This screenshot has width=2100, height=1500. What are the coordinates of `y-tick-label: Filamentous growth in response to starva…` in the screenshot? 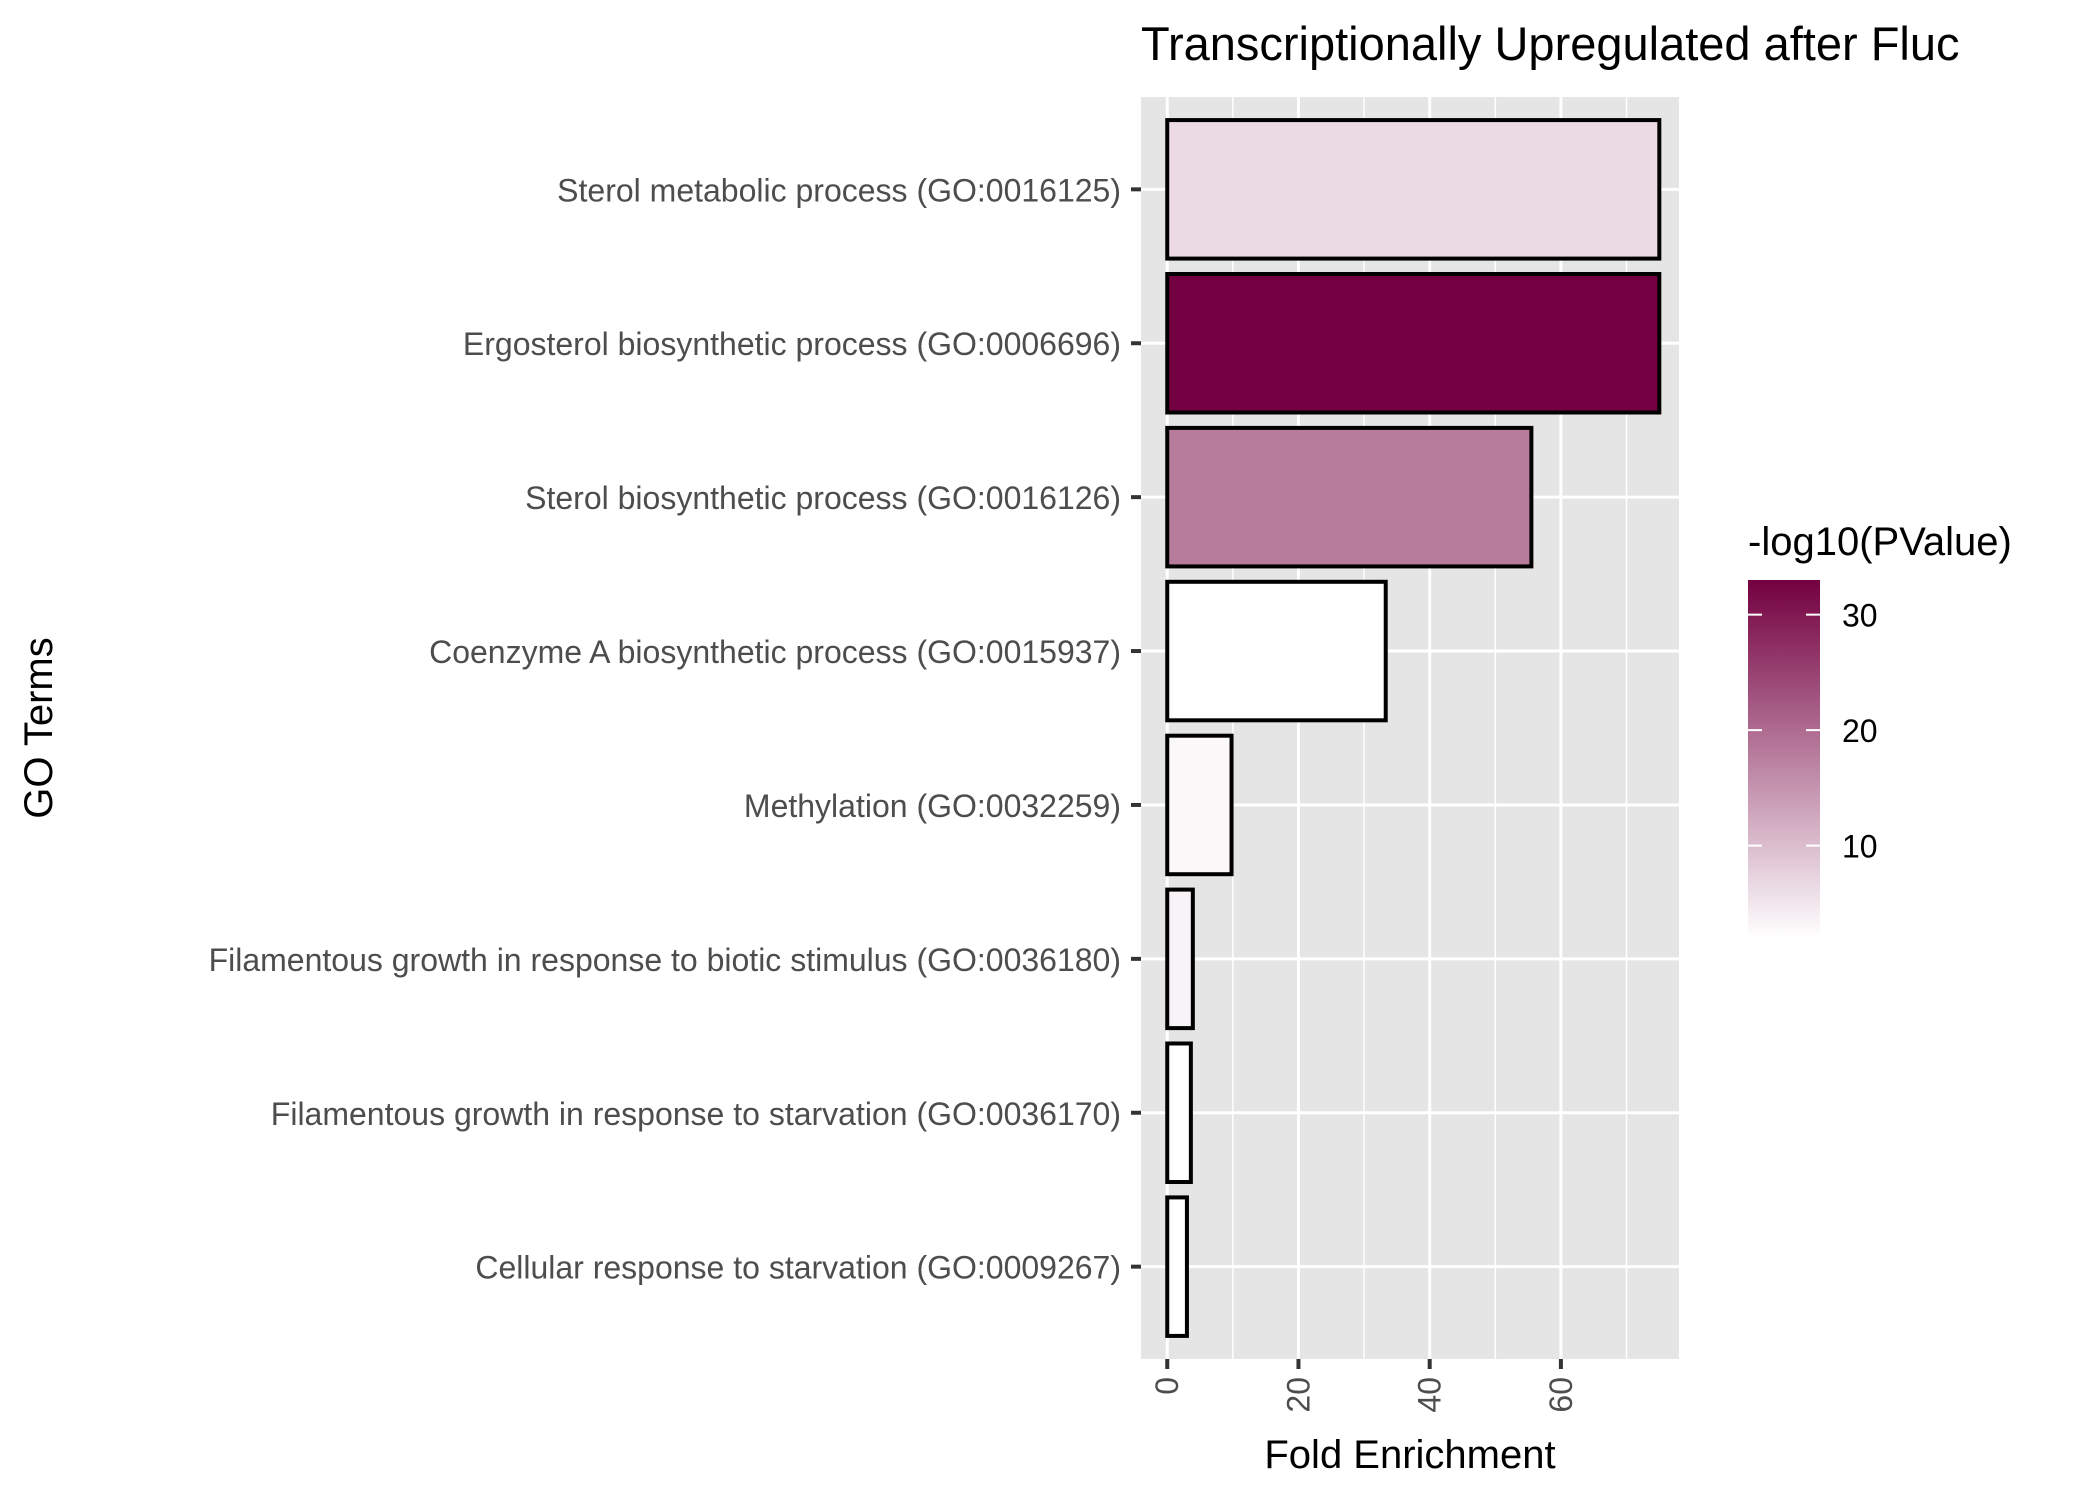 It's located at (696, 1114).